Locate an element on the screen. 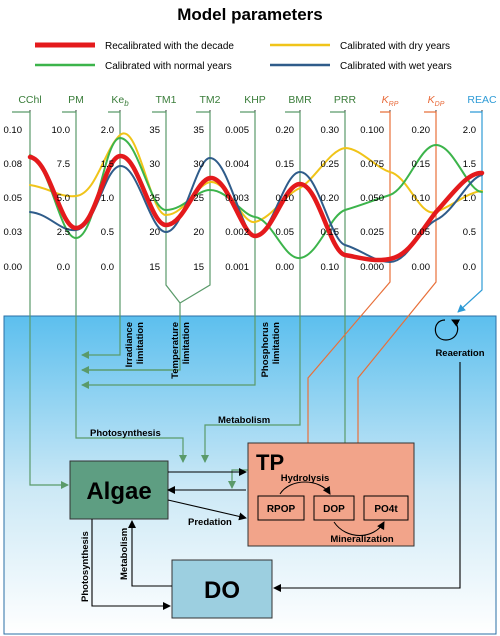 Image resolution: width=500 pixels, height=636 pixels. mineralization-arrow is located at coordinates (359, 528).